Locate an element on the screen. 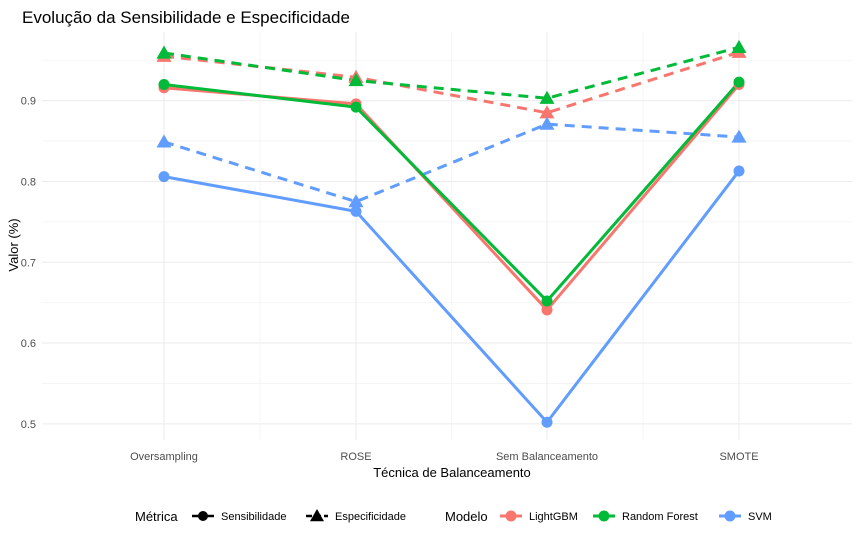  series-line-random-forest-especificidade is located at coordinates (451, 72).